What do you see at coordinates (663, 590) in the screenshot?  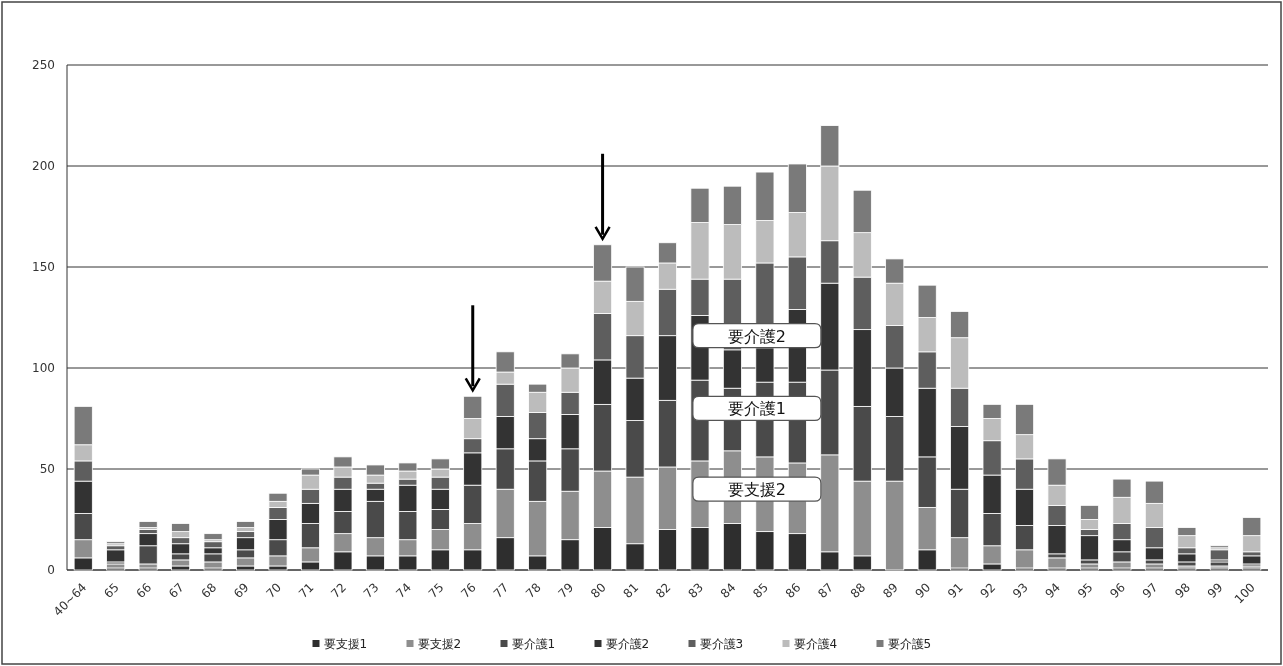 I see `x-tick-label: 82` at bounding box center [663, 590].